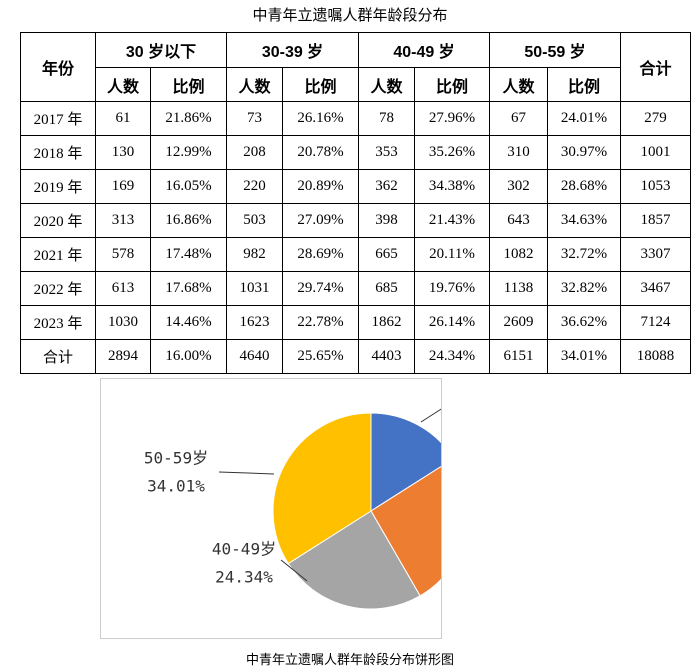  I want to click on table-cell: 61, so click(123, 118).